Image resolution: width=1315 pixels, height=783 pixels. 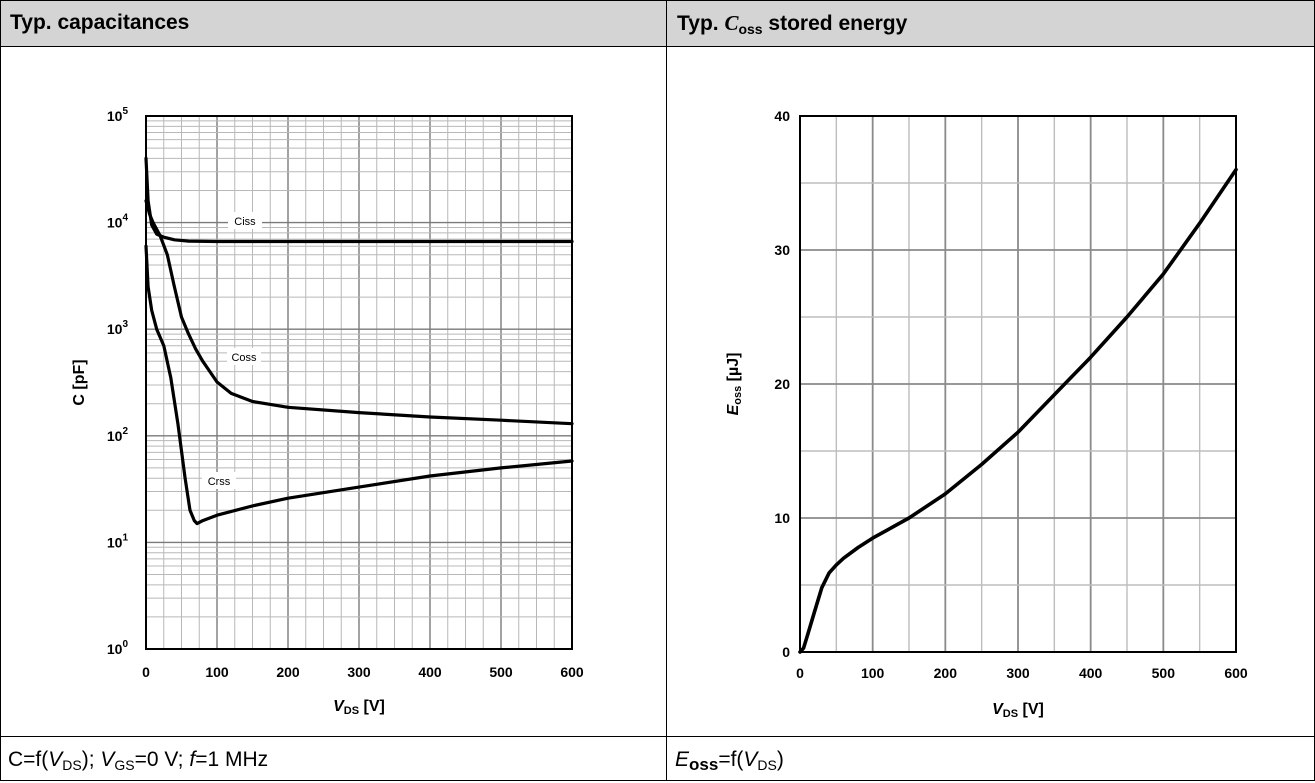 What do you see at coordinates (333, 23) in the screenshot?
I see `panel-left-title: Typ. capacitances` at bounding box center [333, 23].